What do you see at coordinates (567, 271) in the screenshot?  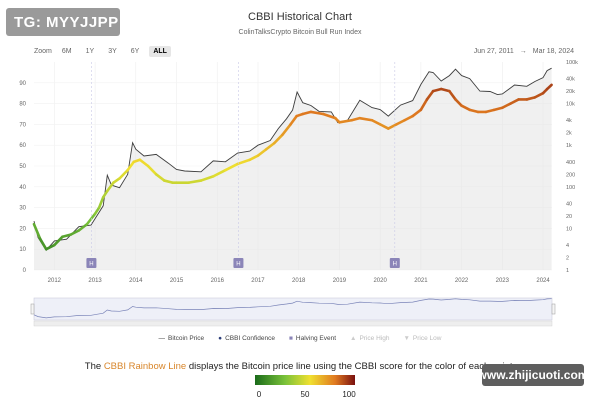 I see `y-right-tick-label: 1` at bounding box center [567, 271].